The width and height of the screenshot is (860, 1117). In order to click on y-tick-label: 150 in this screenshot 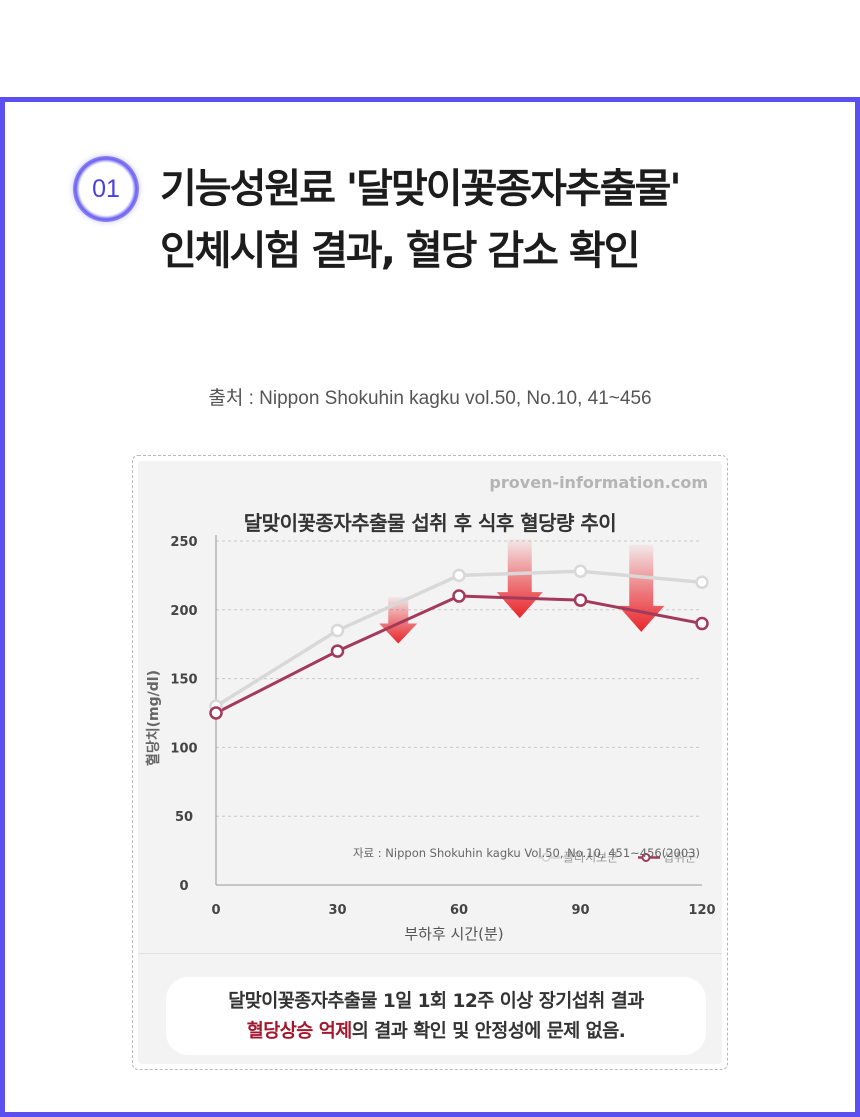, I will do `click(183, 680)`.